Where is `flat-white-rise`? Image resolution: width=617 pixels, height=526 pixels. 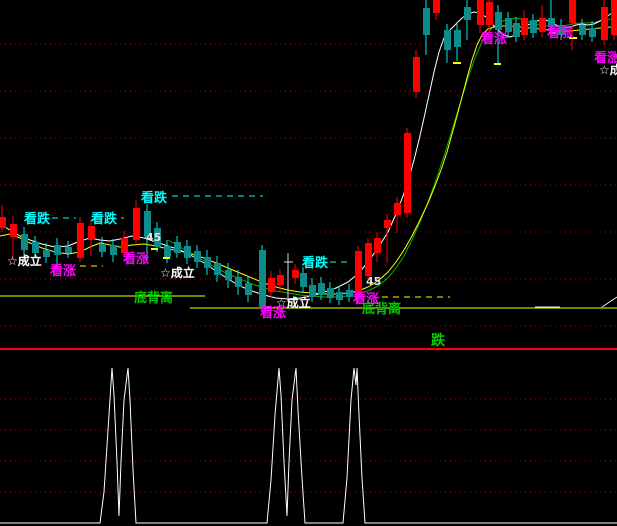
flat-white-rise is located at coordinates (609, 302).